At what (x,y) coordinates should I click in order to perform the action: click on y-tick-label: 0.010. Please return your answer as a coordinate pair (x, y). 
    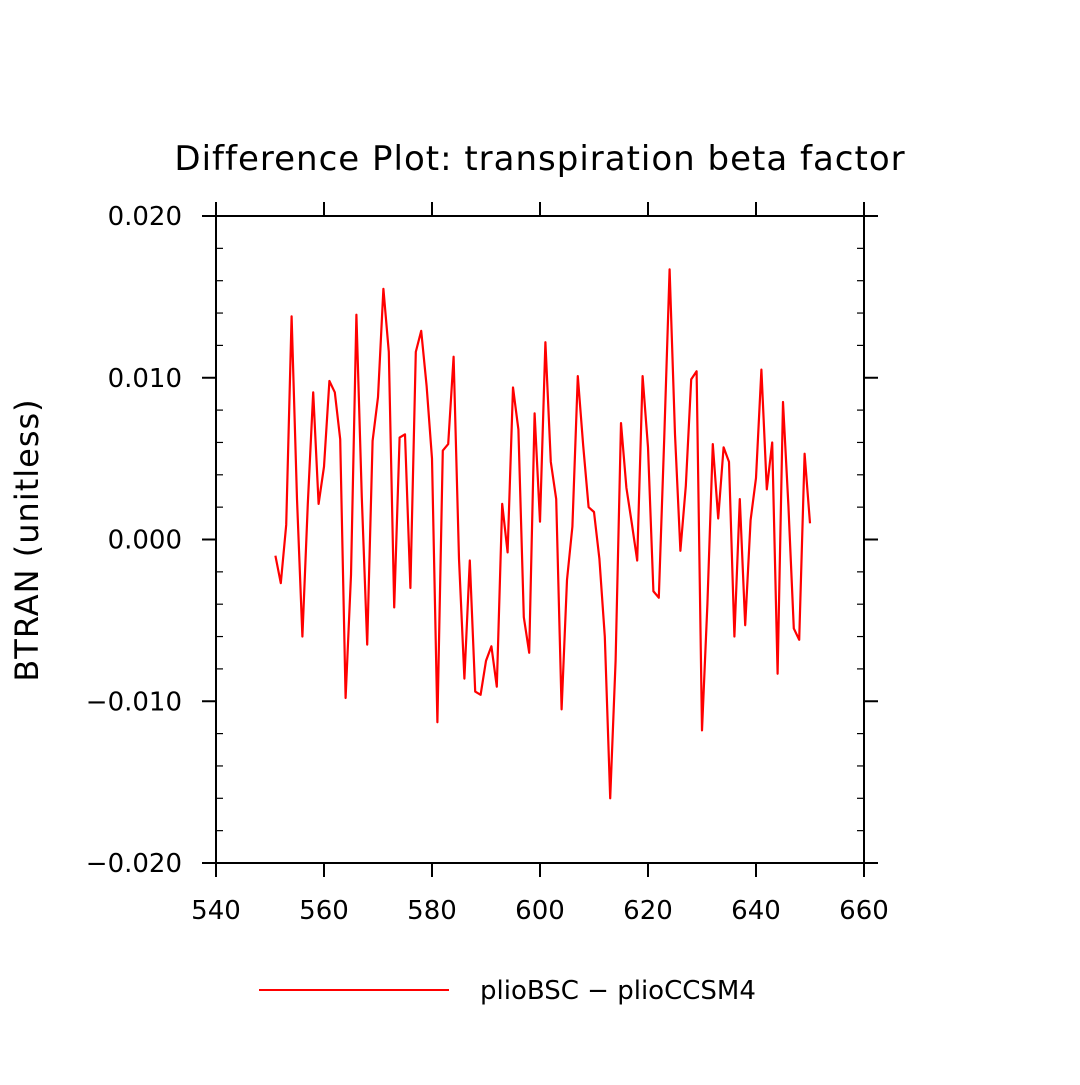
    Looking at the image, I should click on (145, 379).